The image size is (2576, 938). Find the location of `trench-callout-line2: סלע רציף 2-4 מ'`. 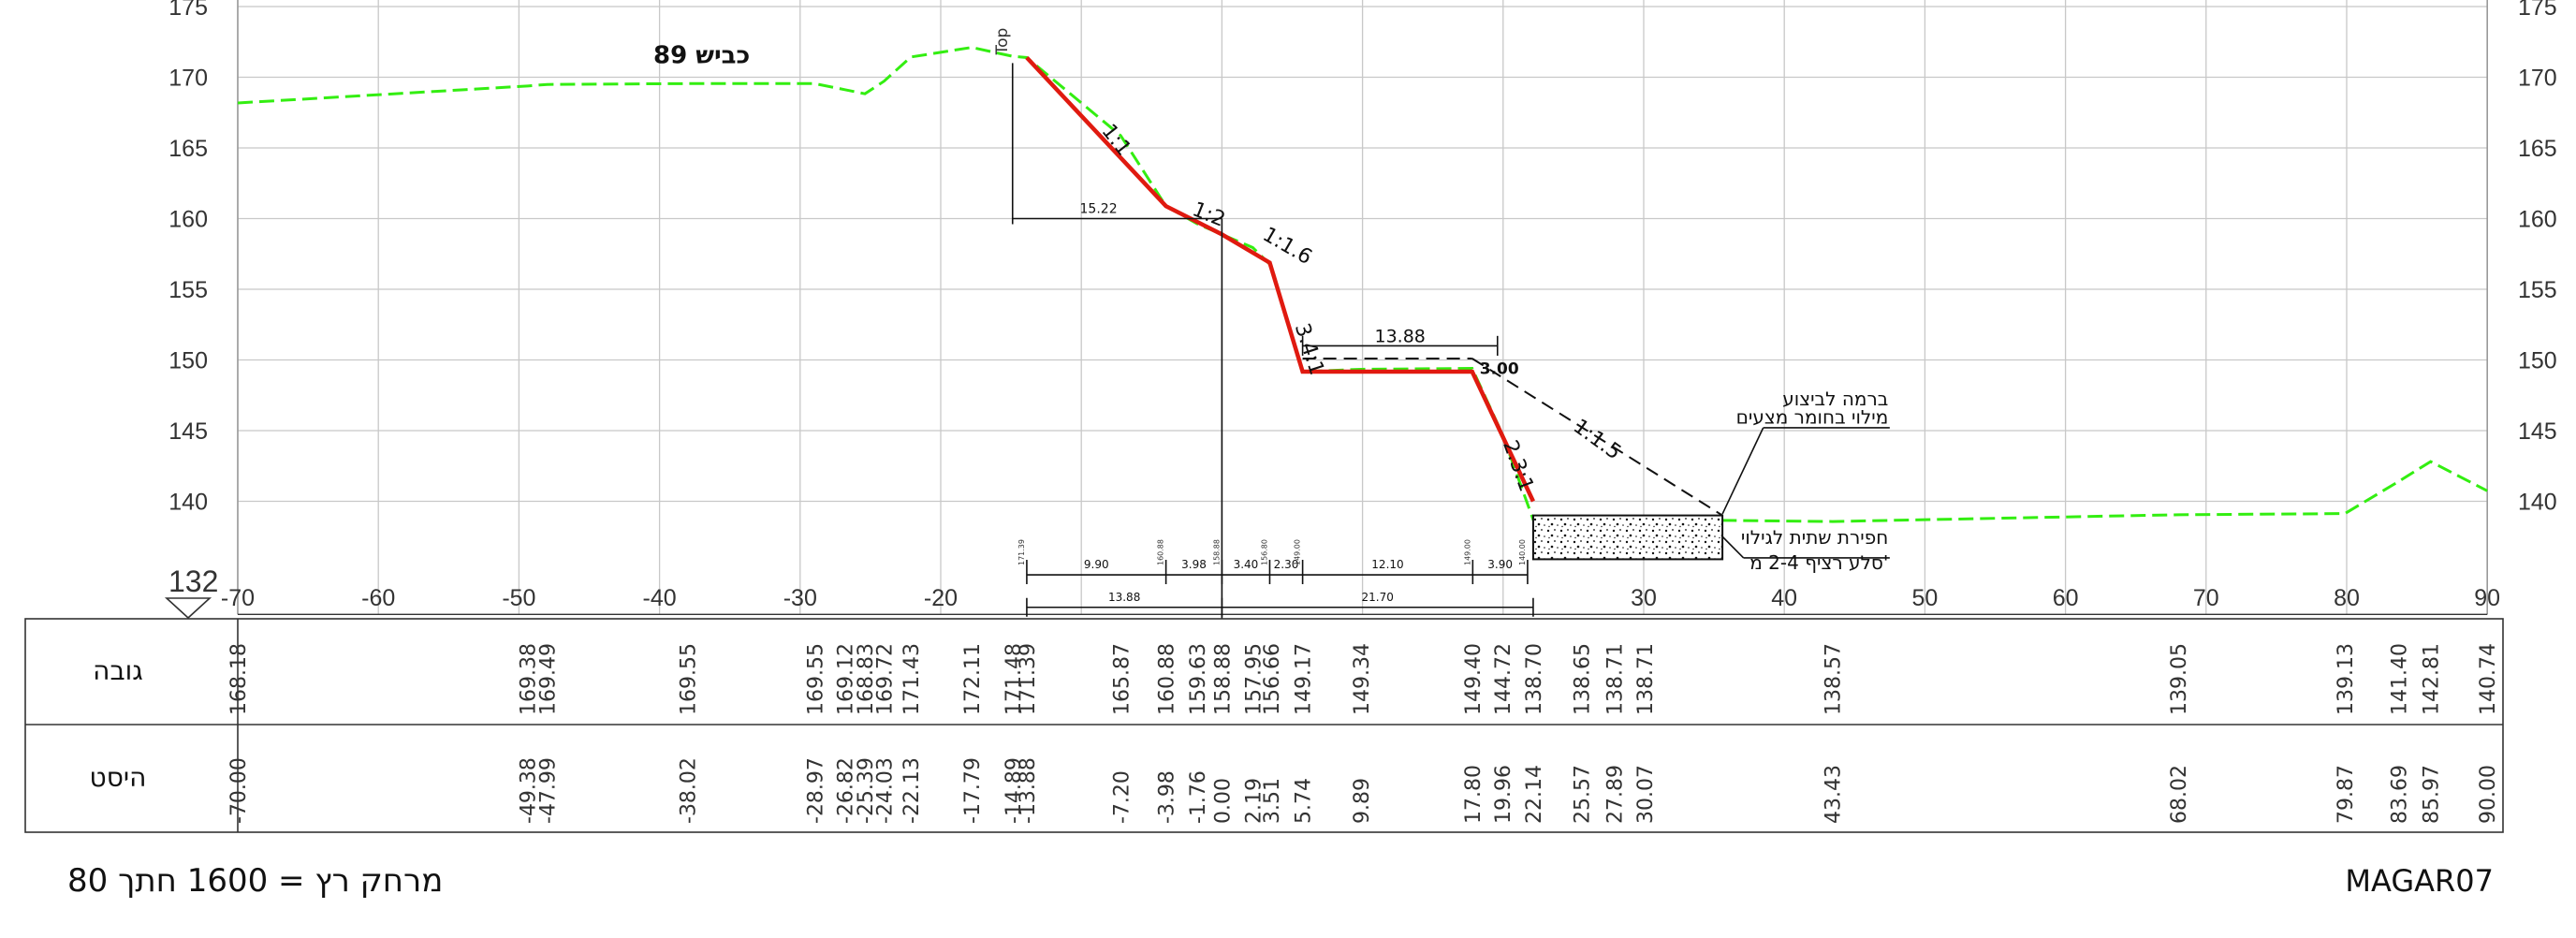

trench-callout-line2: סלע רציף 2-4 מ' is located at coordinates (1818, 562).